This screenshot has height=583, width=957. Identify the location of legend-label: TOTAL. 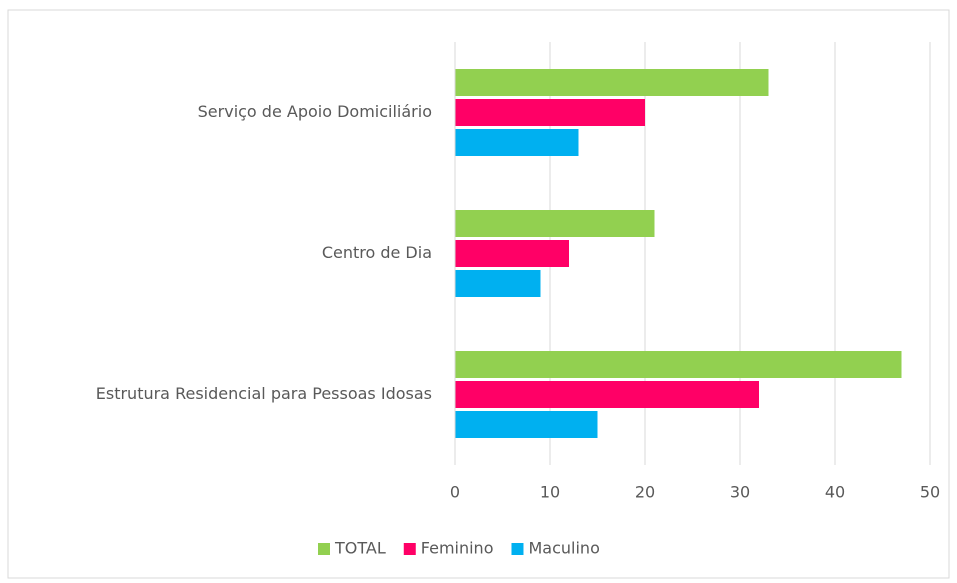
(360, 548).